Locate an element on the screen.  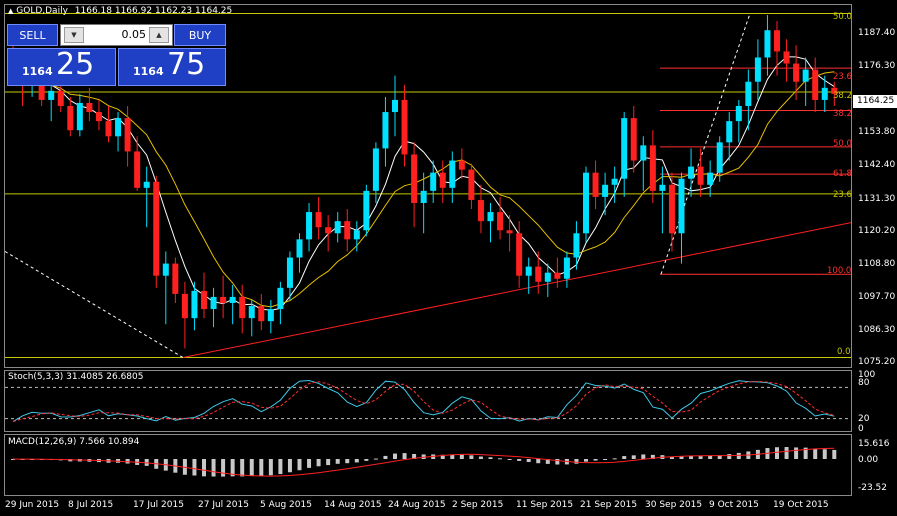
stoch-level: 80 is located at coordinates (864, 383).